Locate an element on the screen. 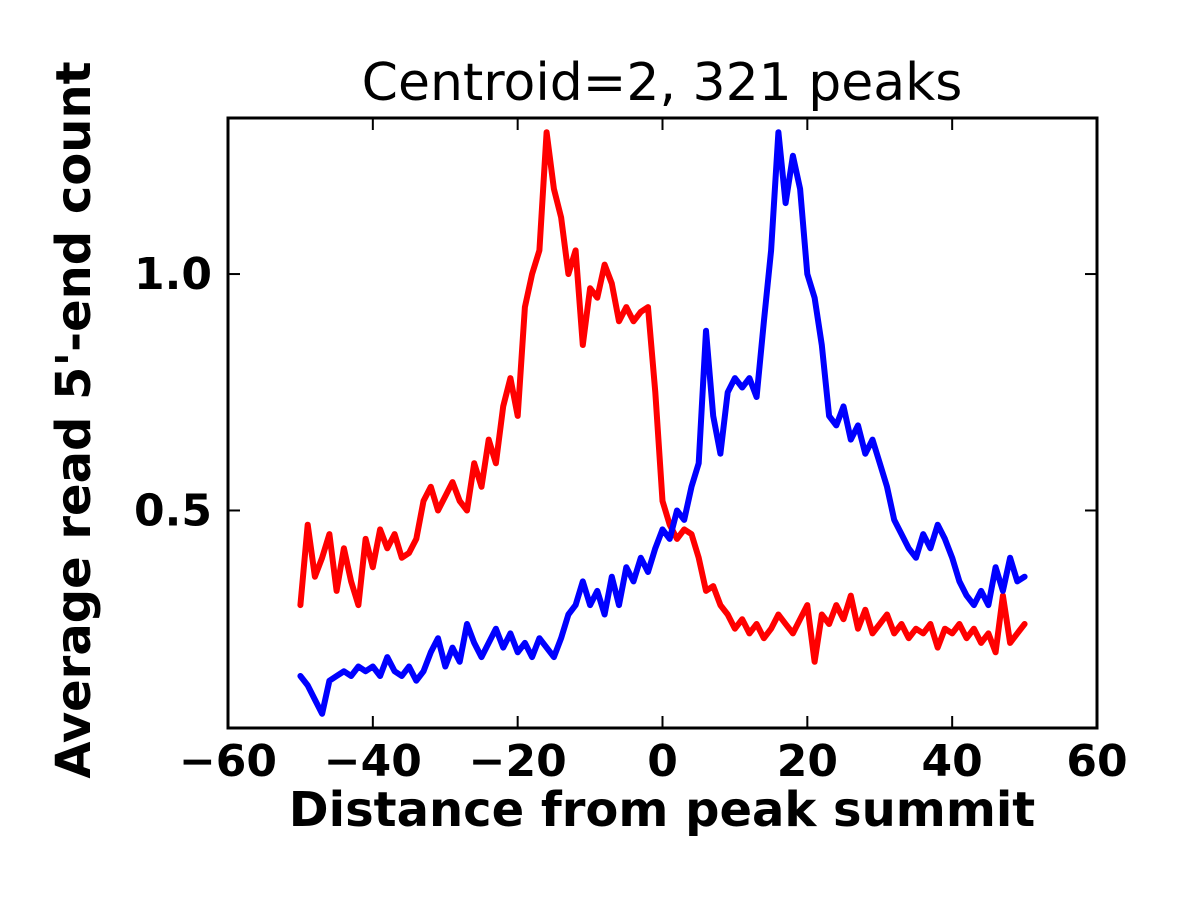 The width and height of the screenshot is (1200, 900). x-axis-label: Distance from peak summit is located at coordinates (662, 810).